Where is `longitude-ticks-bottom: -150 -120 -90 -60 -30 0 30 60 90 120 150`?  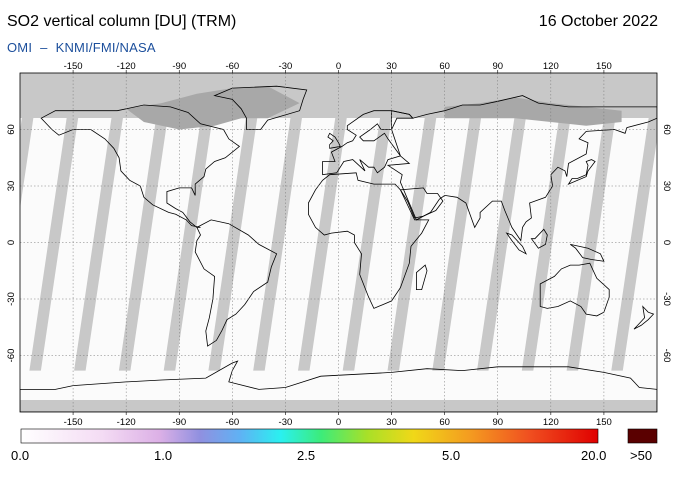 longitude-ticks-bottom: -150 -120 -90 -60 -30 0 30 60 90 120 150 is located at coordinates (338, 420).